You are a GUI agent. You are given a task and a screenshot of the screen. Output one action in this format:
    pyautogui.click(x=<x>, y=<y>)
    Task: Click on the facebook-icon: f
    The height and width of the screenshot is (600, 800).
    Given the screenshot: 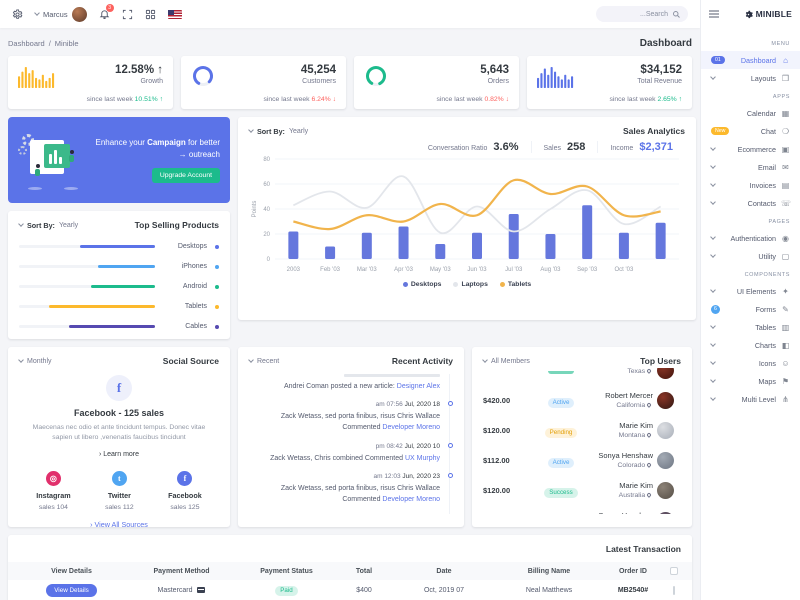 What is the action you would take?
    pyautogui.click(x=185, y=479)
    